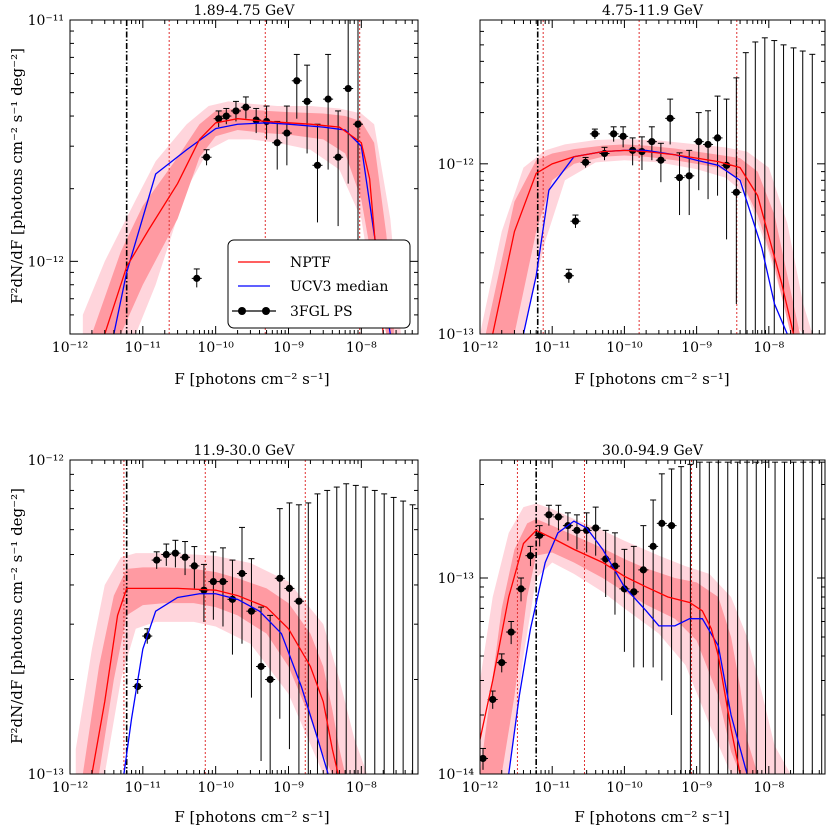  I want to click on plot-area, so click(241, 177).